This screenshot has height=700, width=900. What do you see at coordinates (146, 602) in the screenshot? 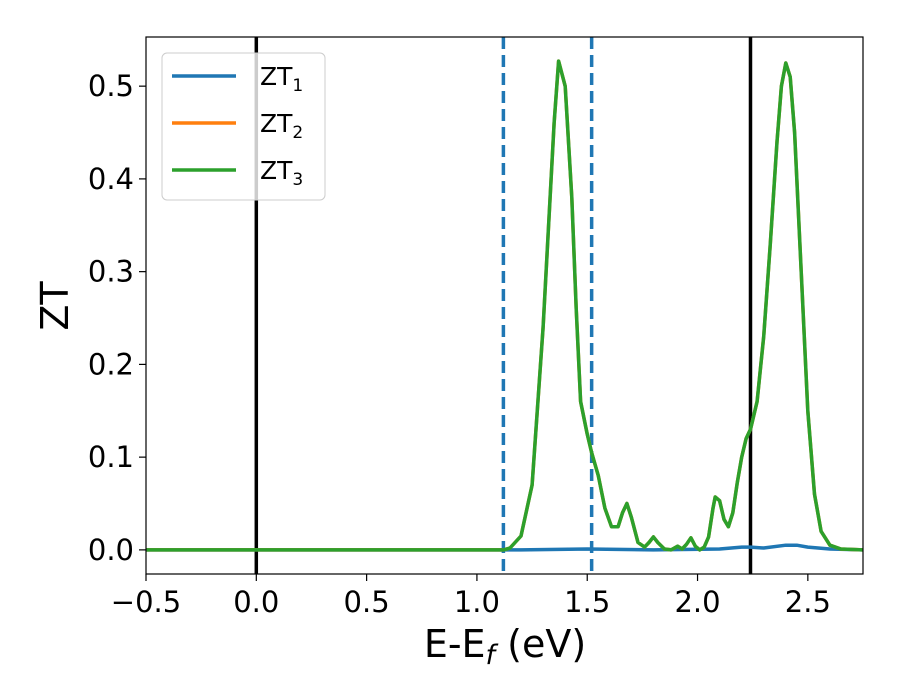
I see `x-tick-label: −0.5` at bounding box center [146, 602].